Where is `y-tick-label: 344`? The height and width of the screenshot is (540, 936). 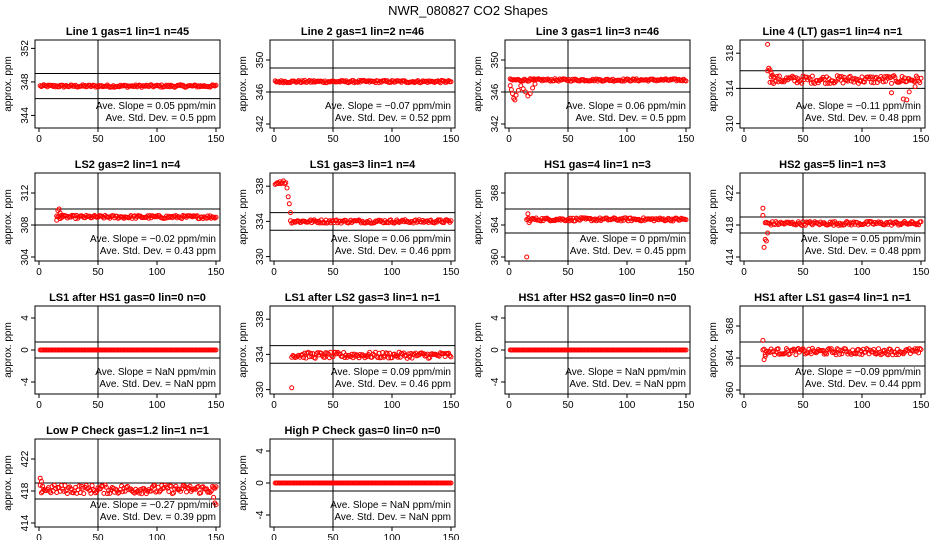 y-tick-label: 344 is located at coordinates (25, 115).